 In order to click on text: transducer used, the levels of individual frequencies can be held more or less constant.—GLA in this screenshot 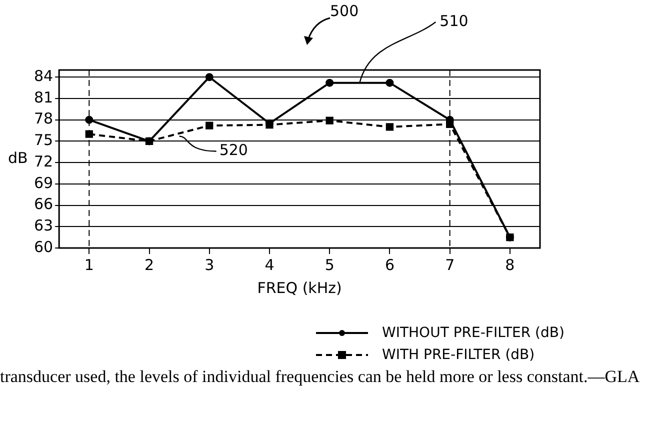, I will do `click(320, 376)`.